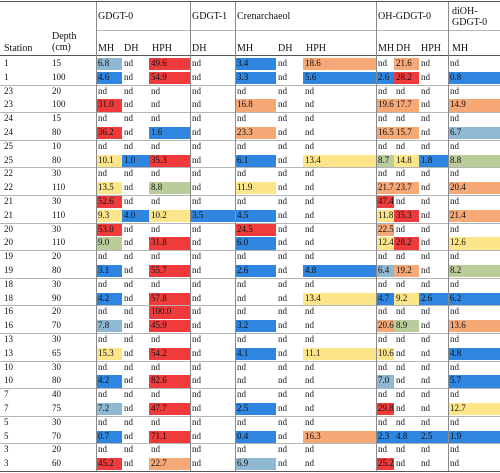 The height and width of the screenshot is (473, 500). Describe the element at coordinates (235, 236) in the screenshot. I see `column-separator` at that location.